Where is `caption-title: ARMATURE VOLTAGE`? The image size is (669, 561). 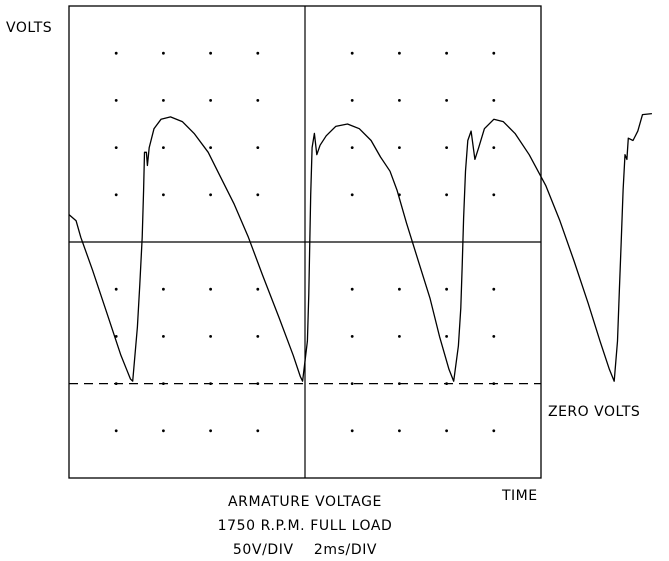 caption-title: ARMATURE VOLTAGE is located at coordinates (304, 502).